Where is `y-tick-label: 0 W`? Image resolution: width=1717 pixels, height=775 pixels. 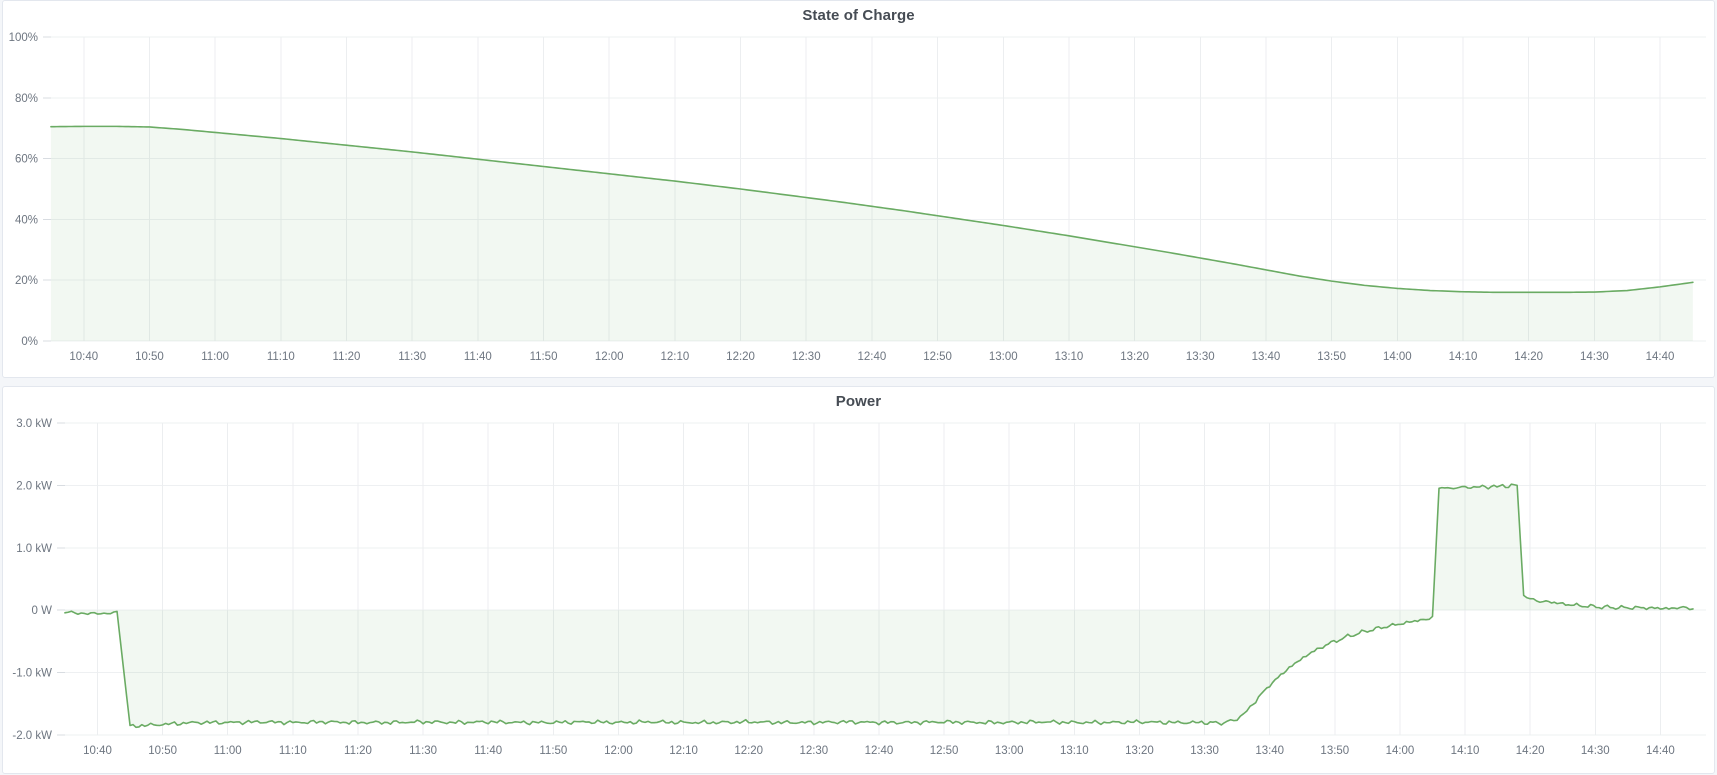 y-tick-label: 0 W is located at coordinates (42, 611).